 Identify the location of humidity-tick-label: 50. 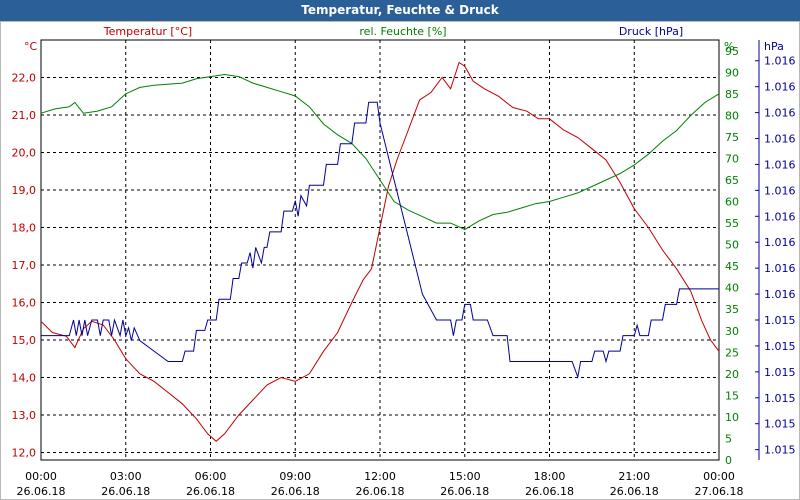
(732, 245).